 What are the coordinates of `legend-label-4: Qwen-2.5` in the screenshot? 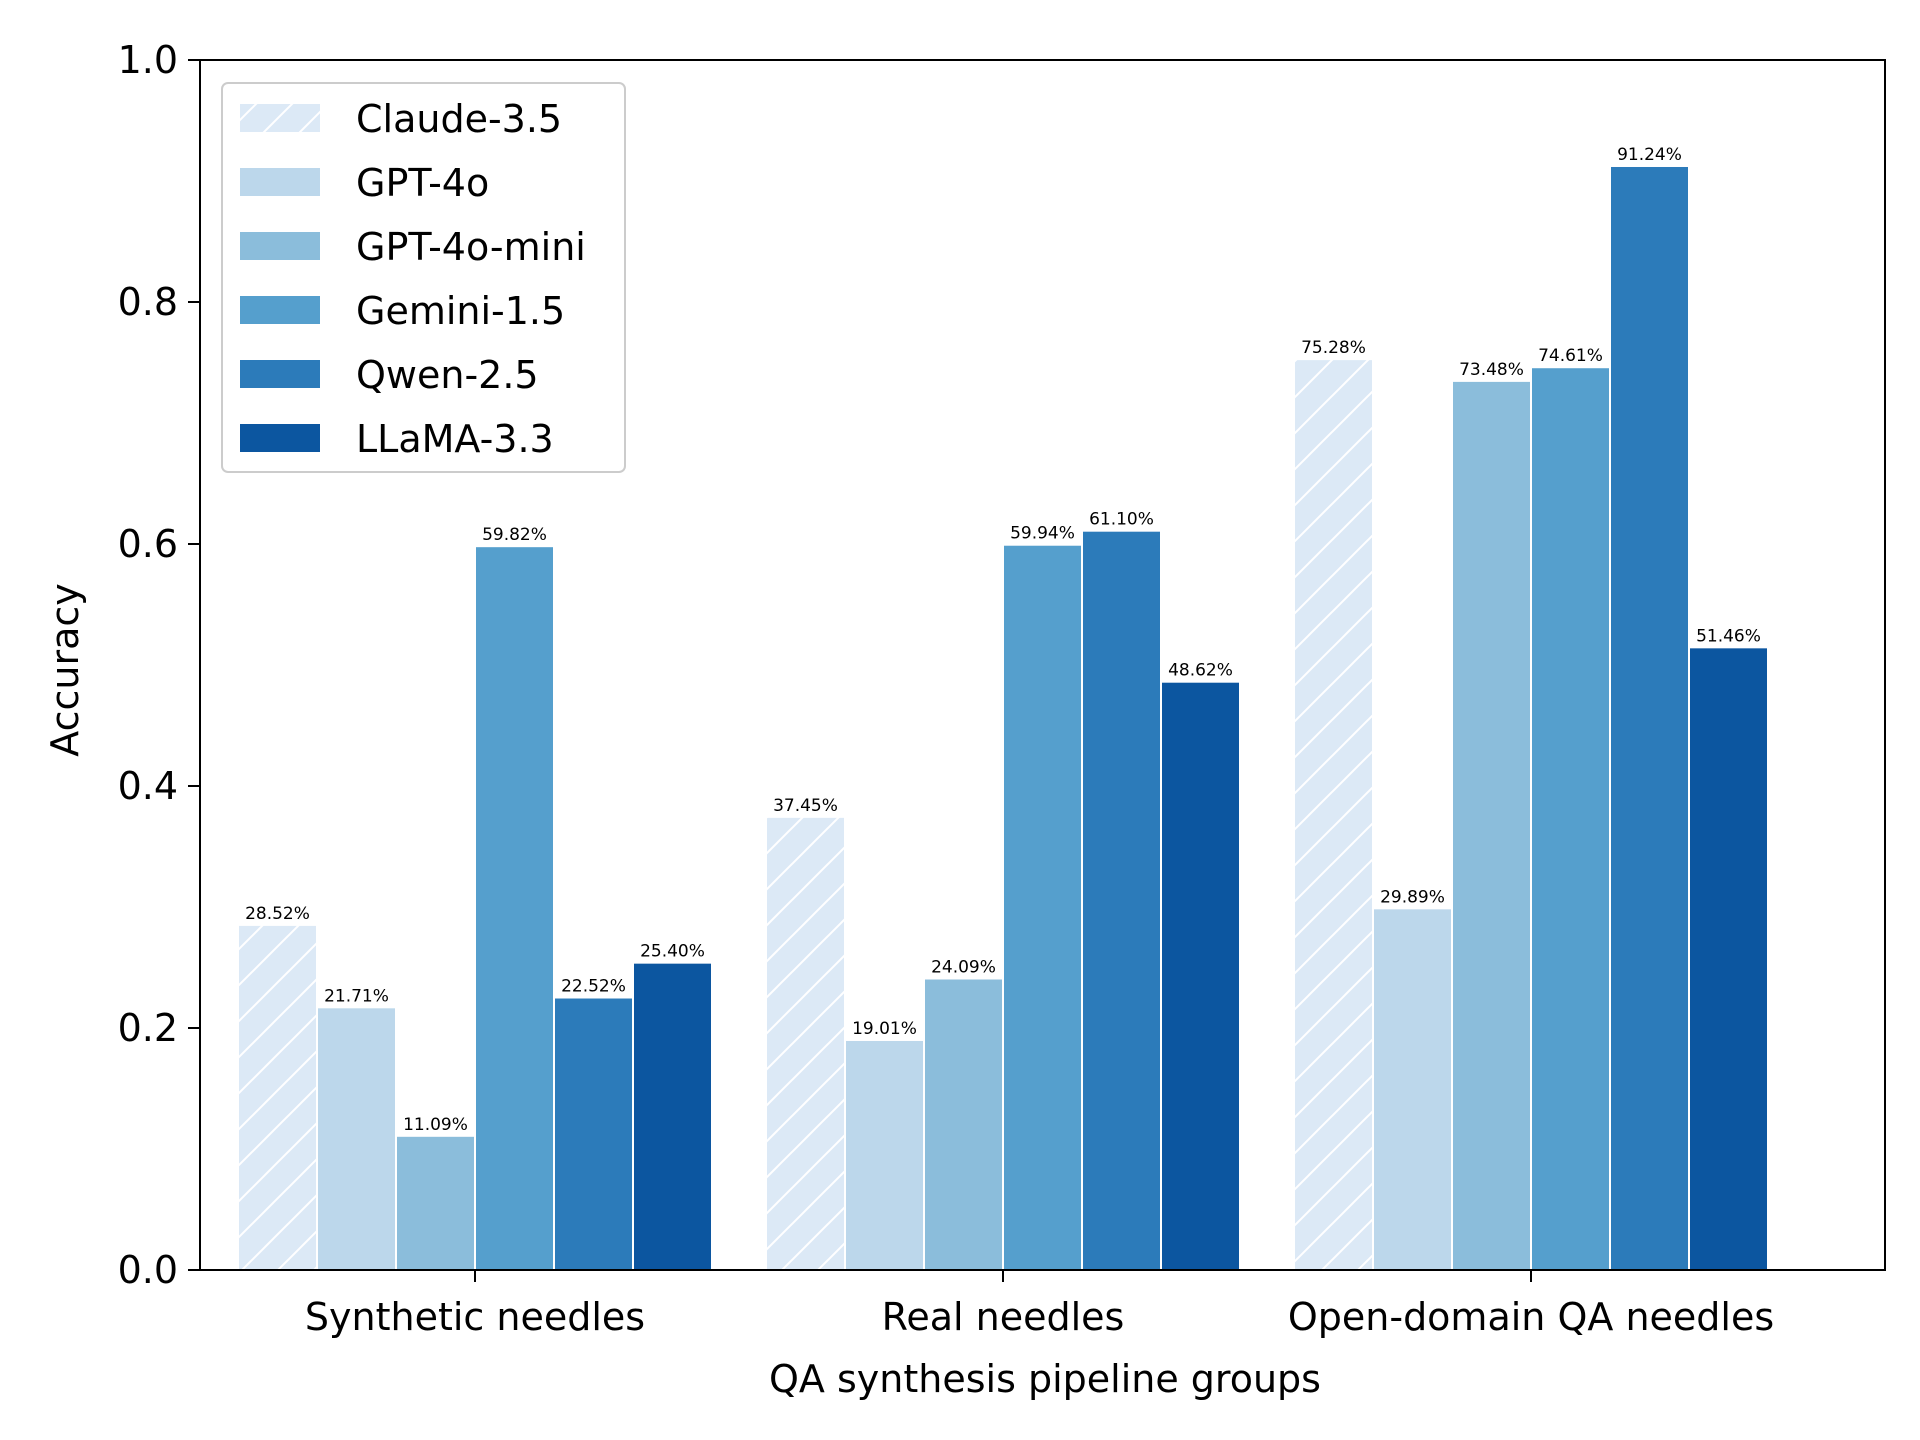 It's located at (447, 375).